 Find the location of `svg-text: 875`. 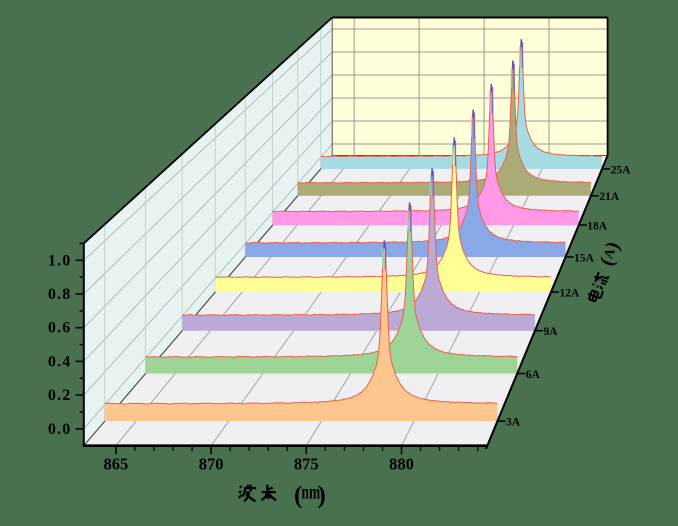

svg-text: 875 is located at coordinates (306, 464).